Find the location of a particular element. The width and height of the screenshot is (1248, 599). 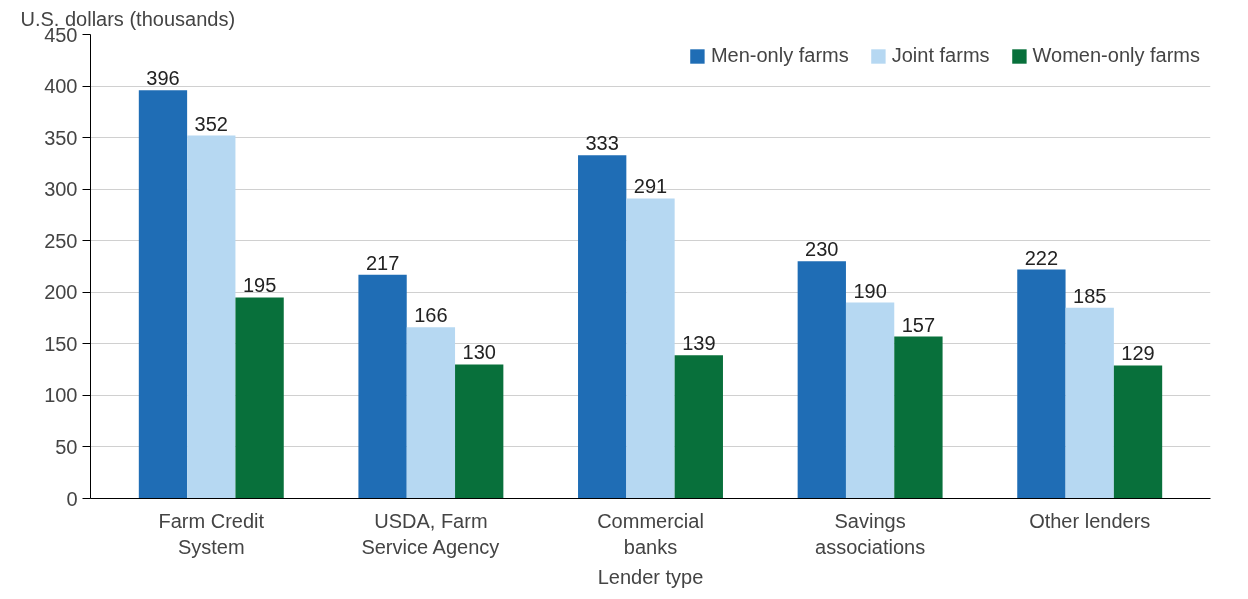

data-label: 166 is located at coordinates (431, 315).